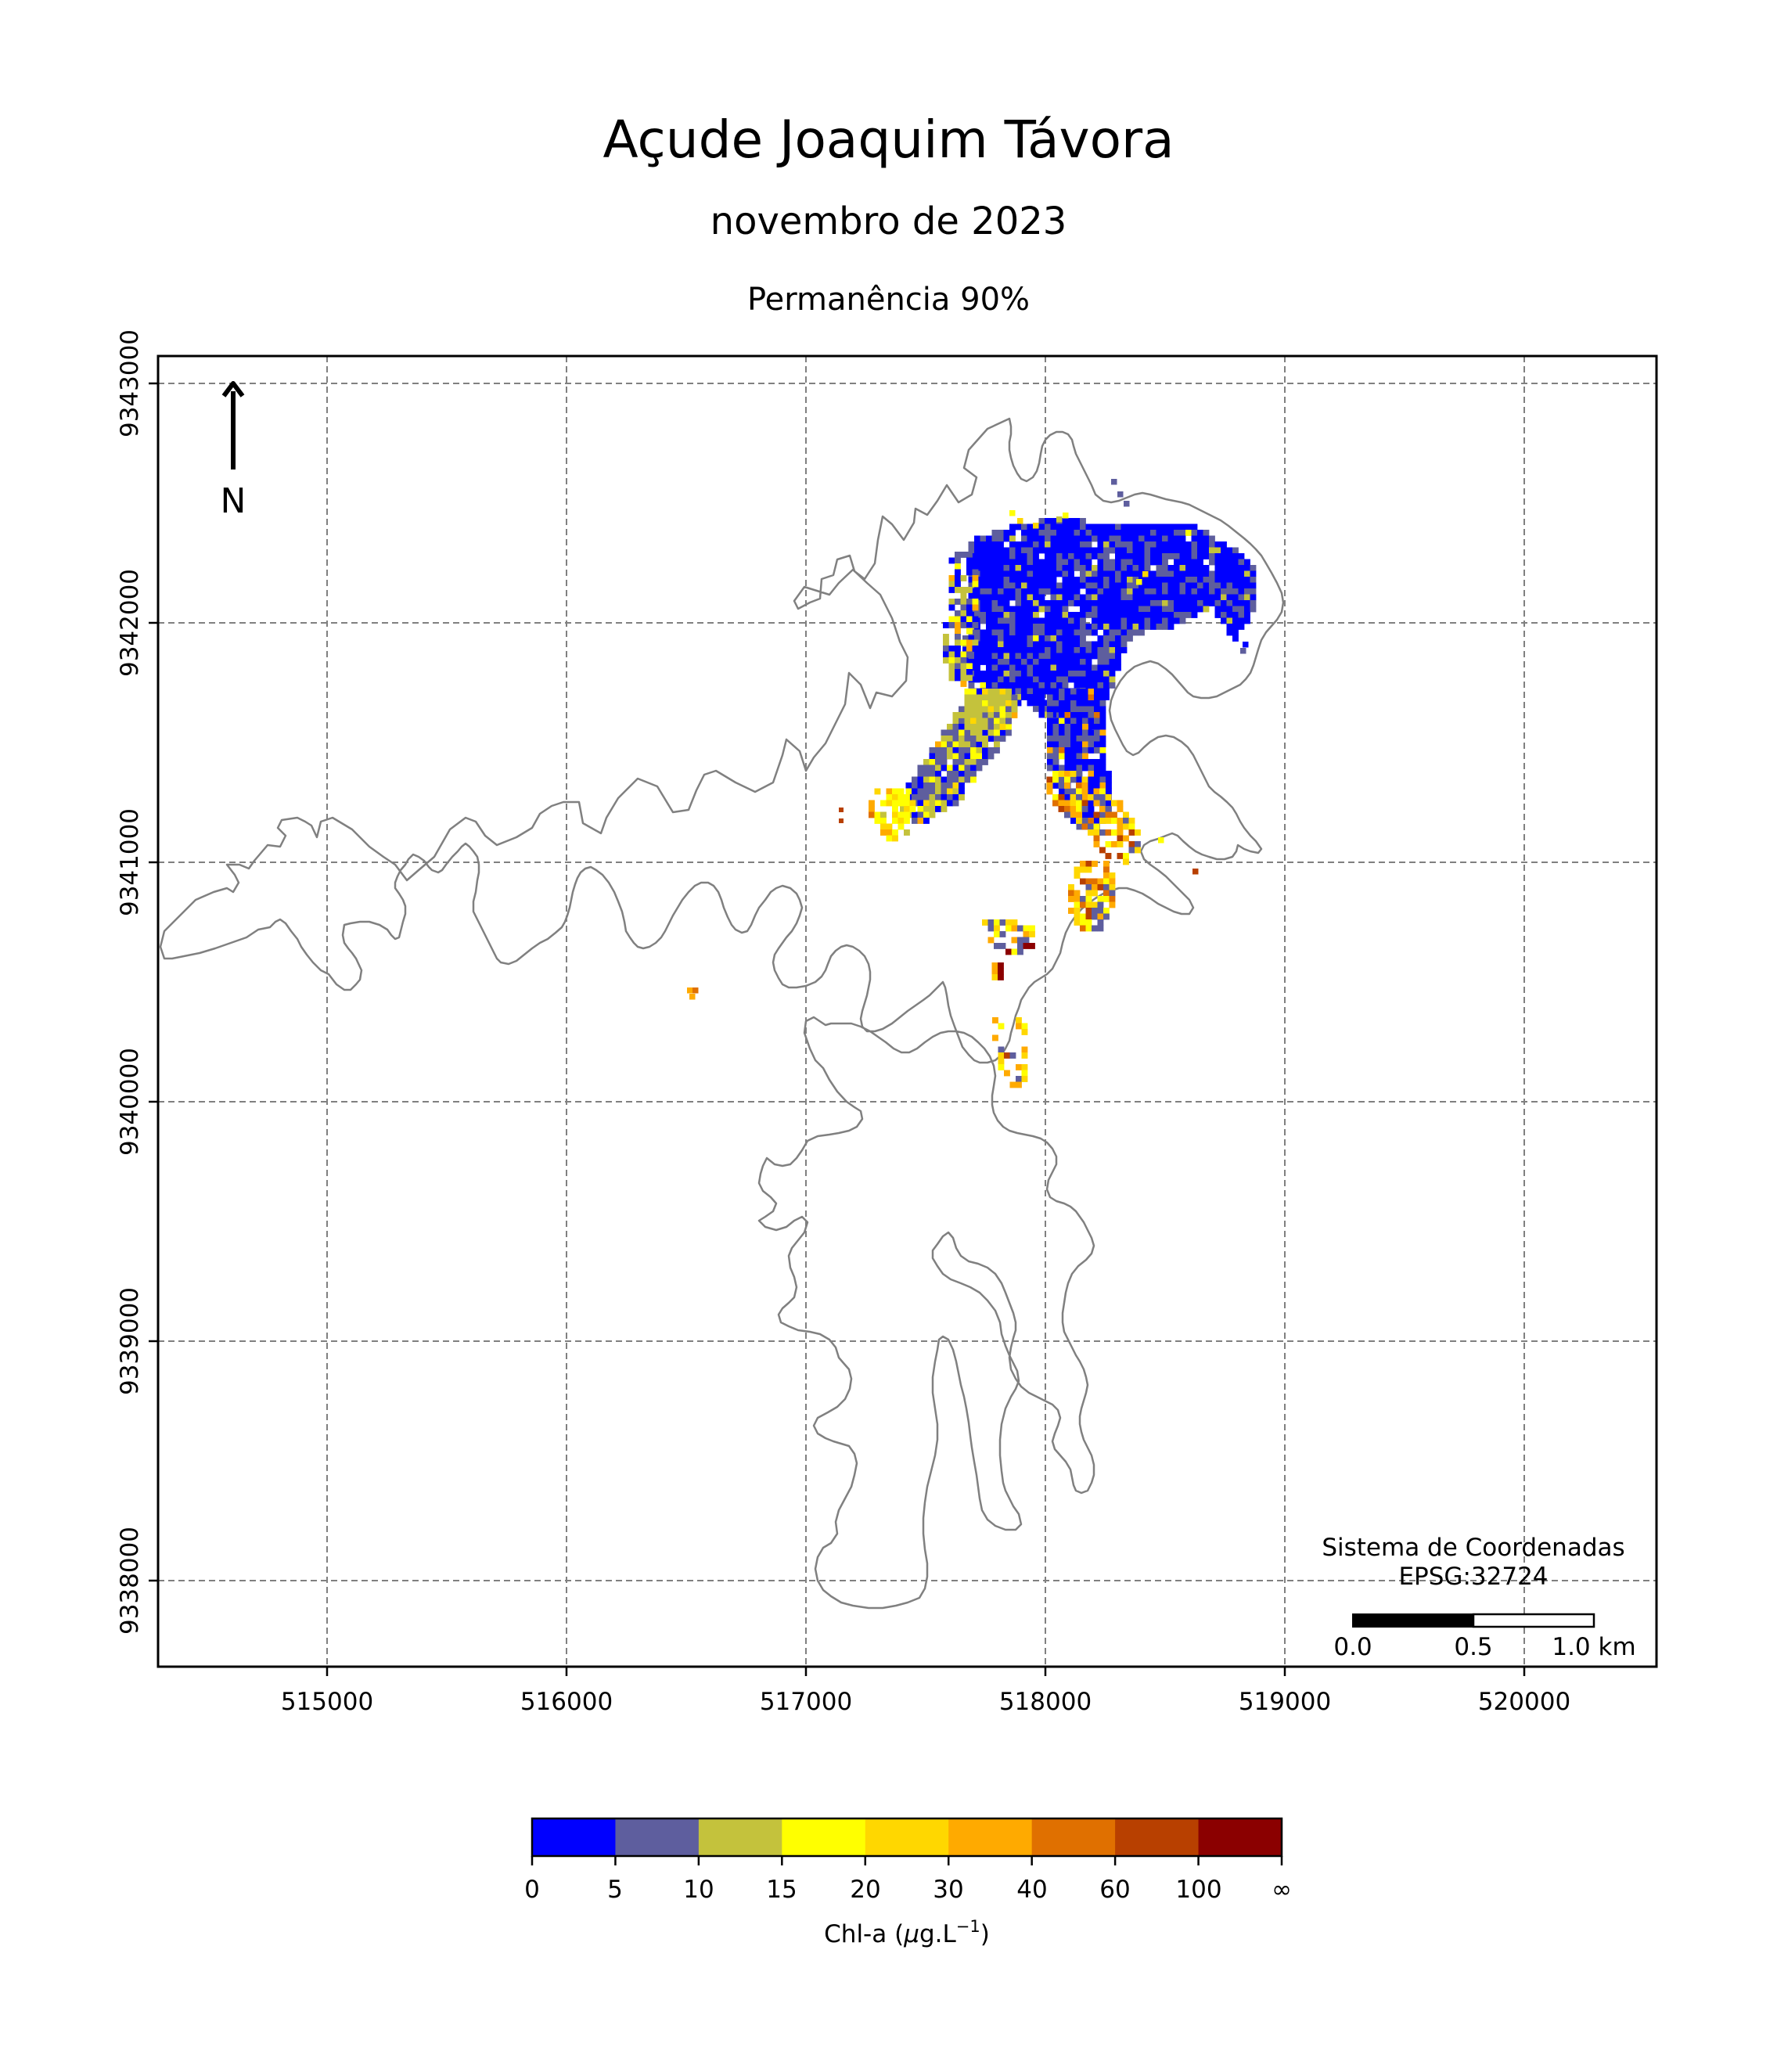  Describe the element at coordinates (130, 1581) in the screenshot. I see `y-tick-label: 9338000` at that location.